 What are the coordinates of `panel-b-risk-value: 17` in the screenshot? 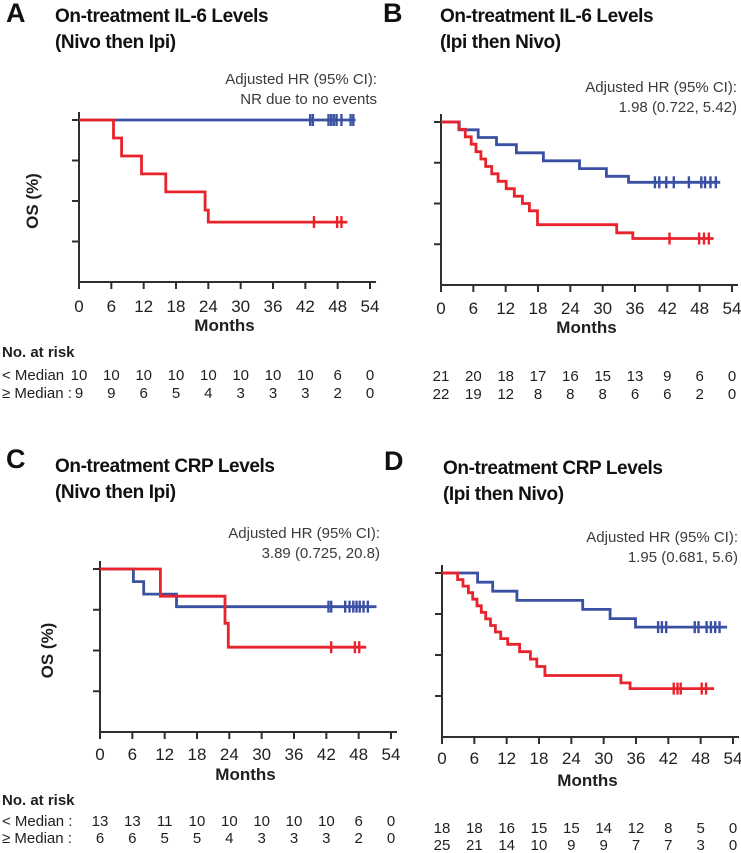 It's located at (538, 376).